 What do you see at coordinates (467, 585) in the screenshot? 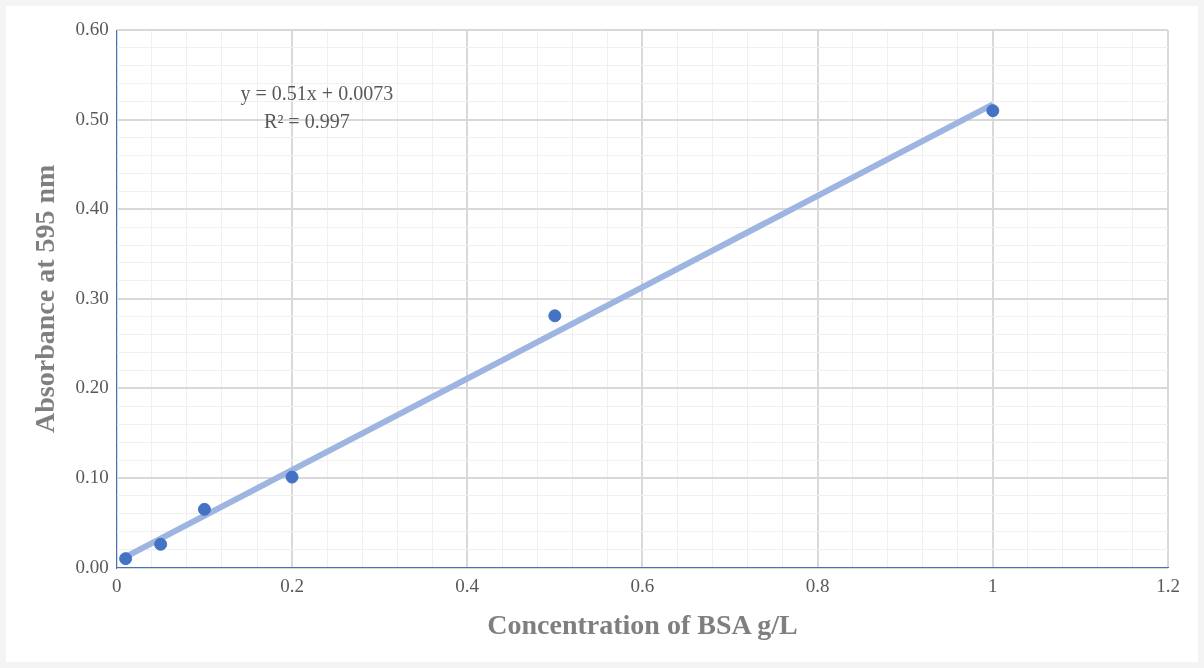
I see `x-tick-label: 0.4` at bounding box center [467, 585].